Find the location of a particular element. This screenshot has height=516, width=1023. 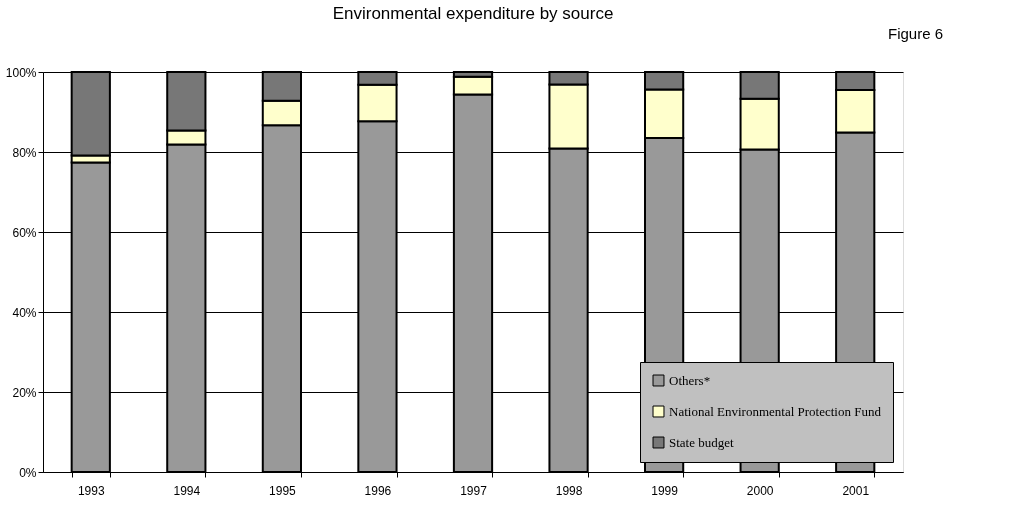

y-tick-label: 80% is located at coordinates (24, 152).